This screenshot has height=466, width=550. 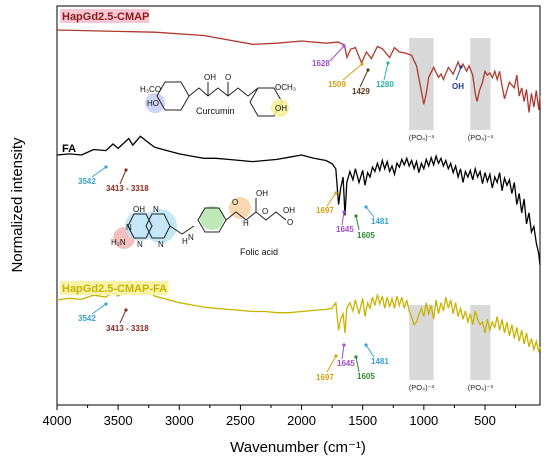 I want to click on curcumin-name: Curcumin, so click(x=215, y=111).